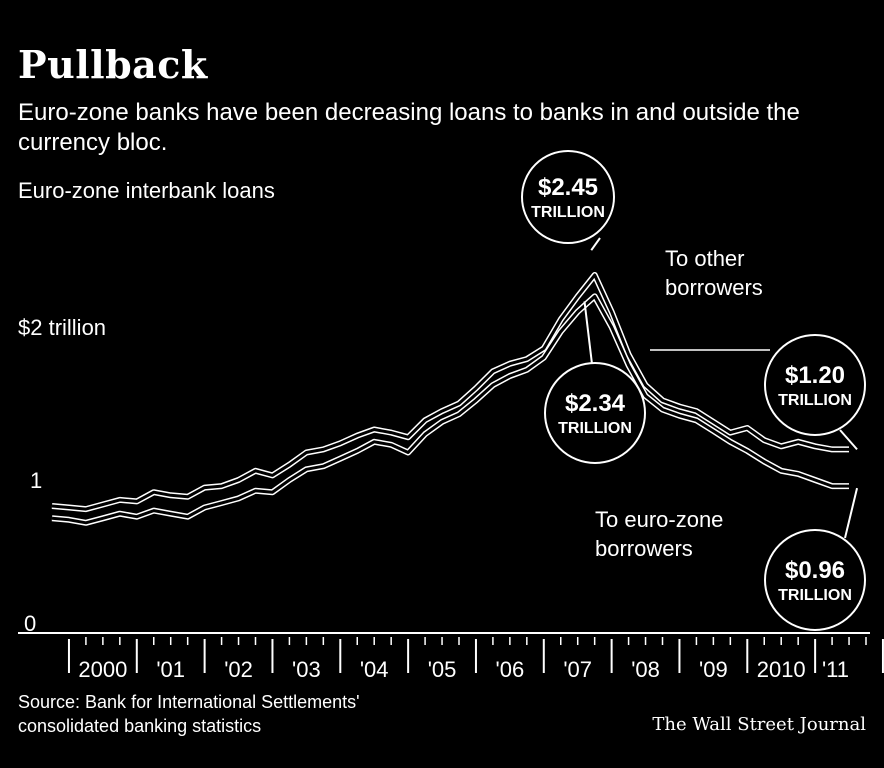  I want to click on series-labels: To other borrowers To euro-zone borrowers, so click(682, 403).